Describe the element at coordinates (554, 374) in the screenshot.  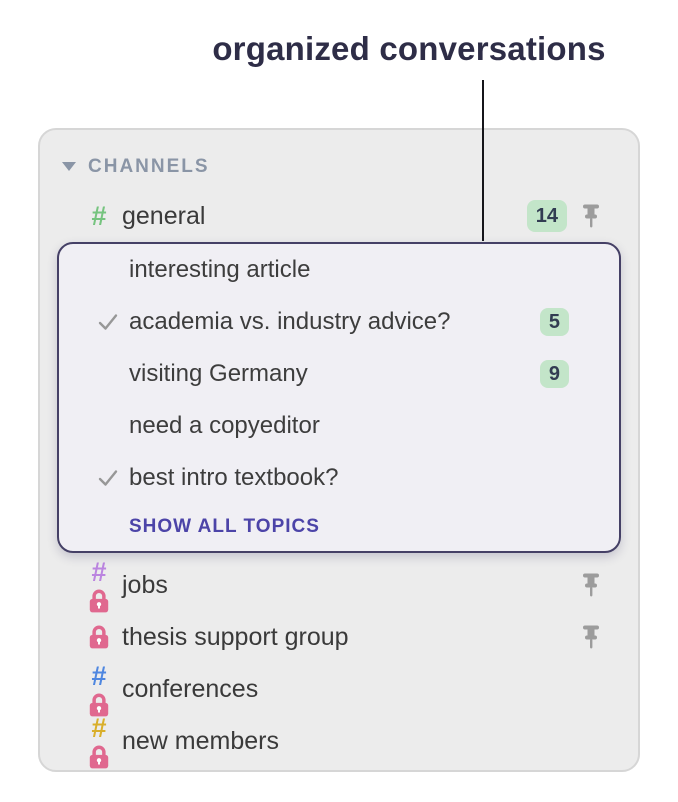
I see `unread-count-badge: 9` at that location.